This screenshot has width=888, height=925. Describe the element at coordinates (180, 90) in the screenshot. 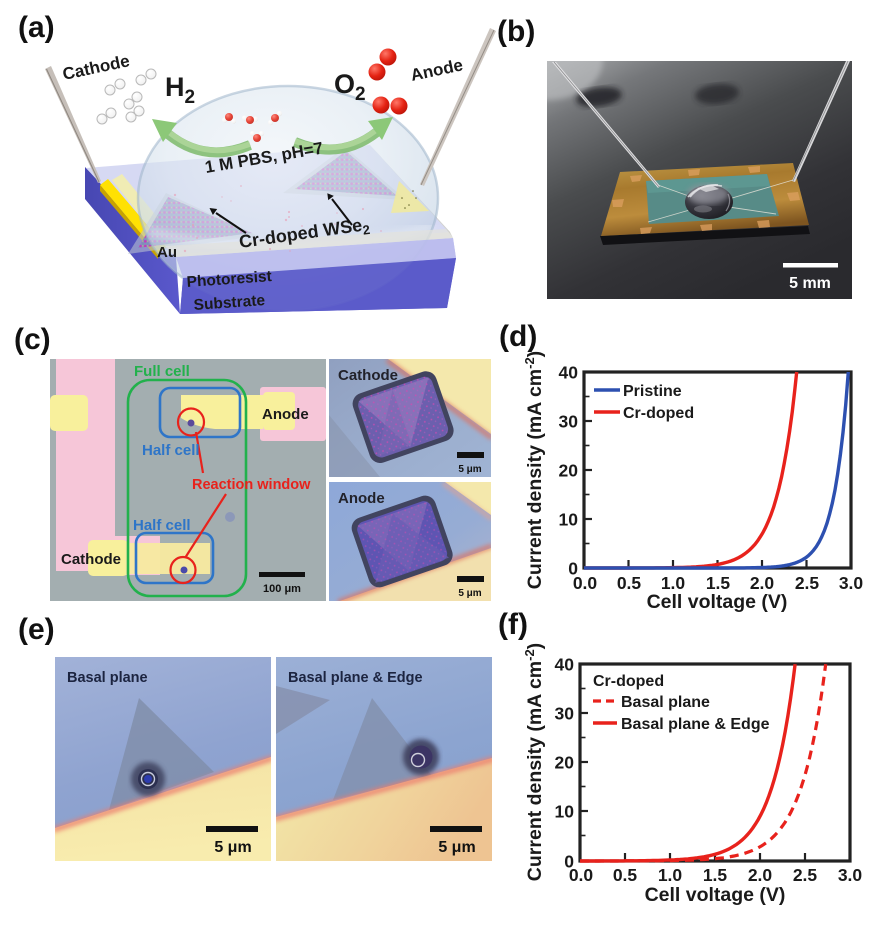

I see `svg-text: H2` at that location.